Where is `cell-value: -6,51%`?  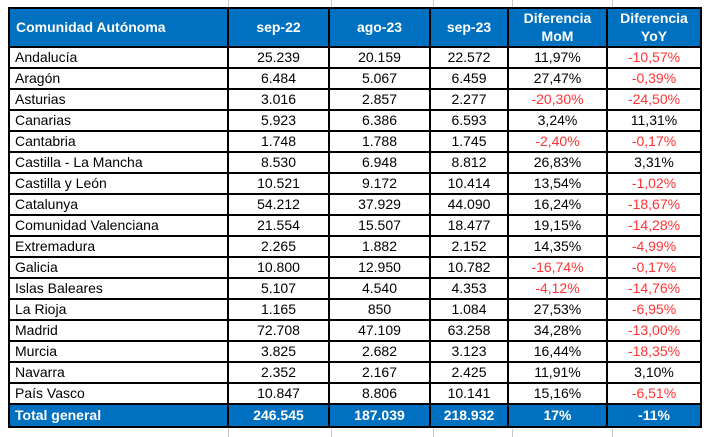 cell-value: -6,51% is located at coordinates (654, 393).